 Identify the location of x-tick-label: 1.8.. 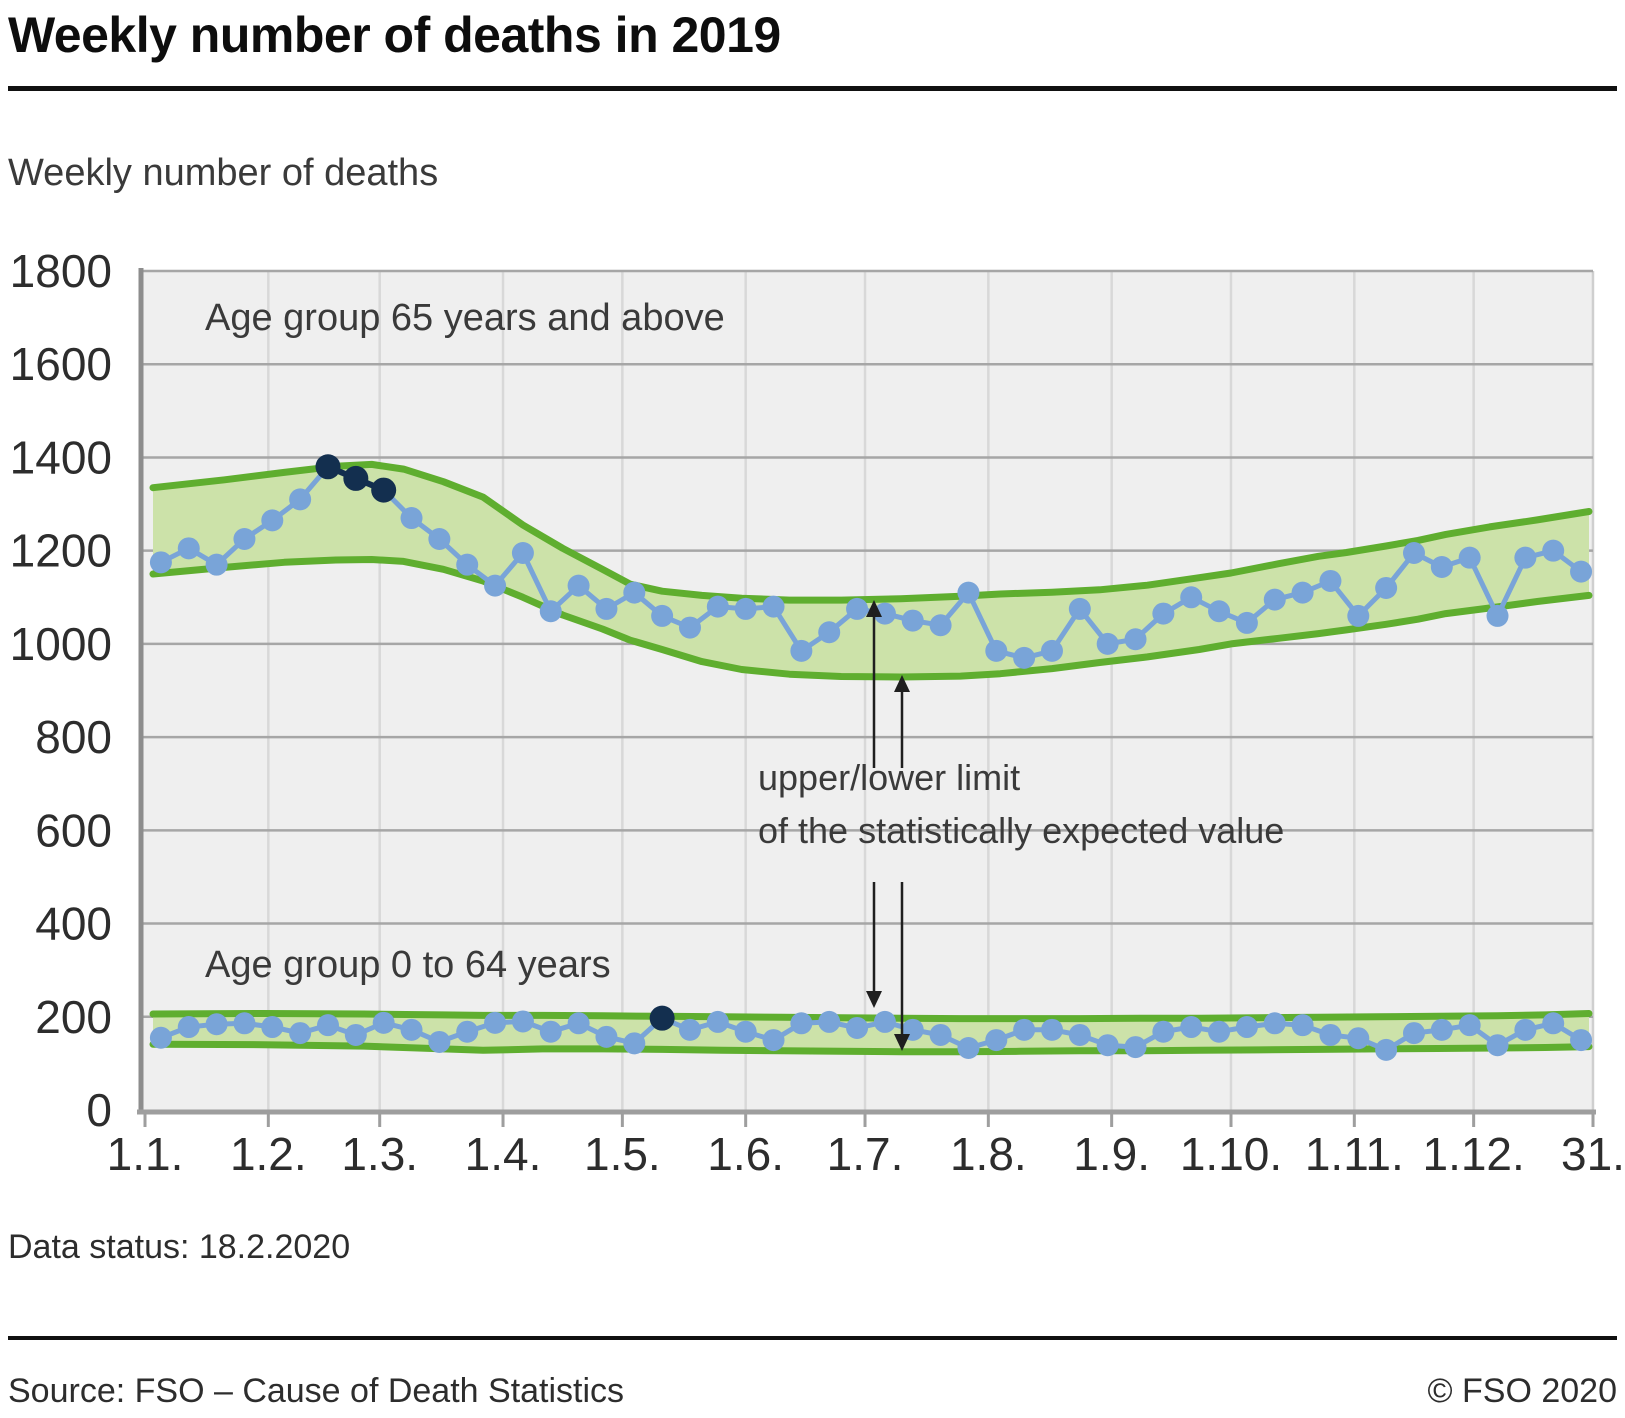
(988, 1154).